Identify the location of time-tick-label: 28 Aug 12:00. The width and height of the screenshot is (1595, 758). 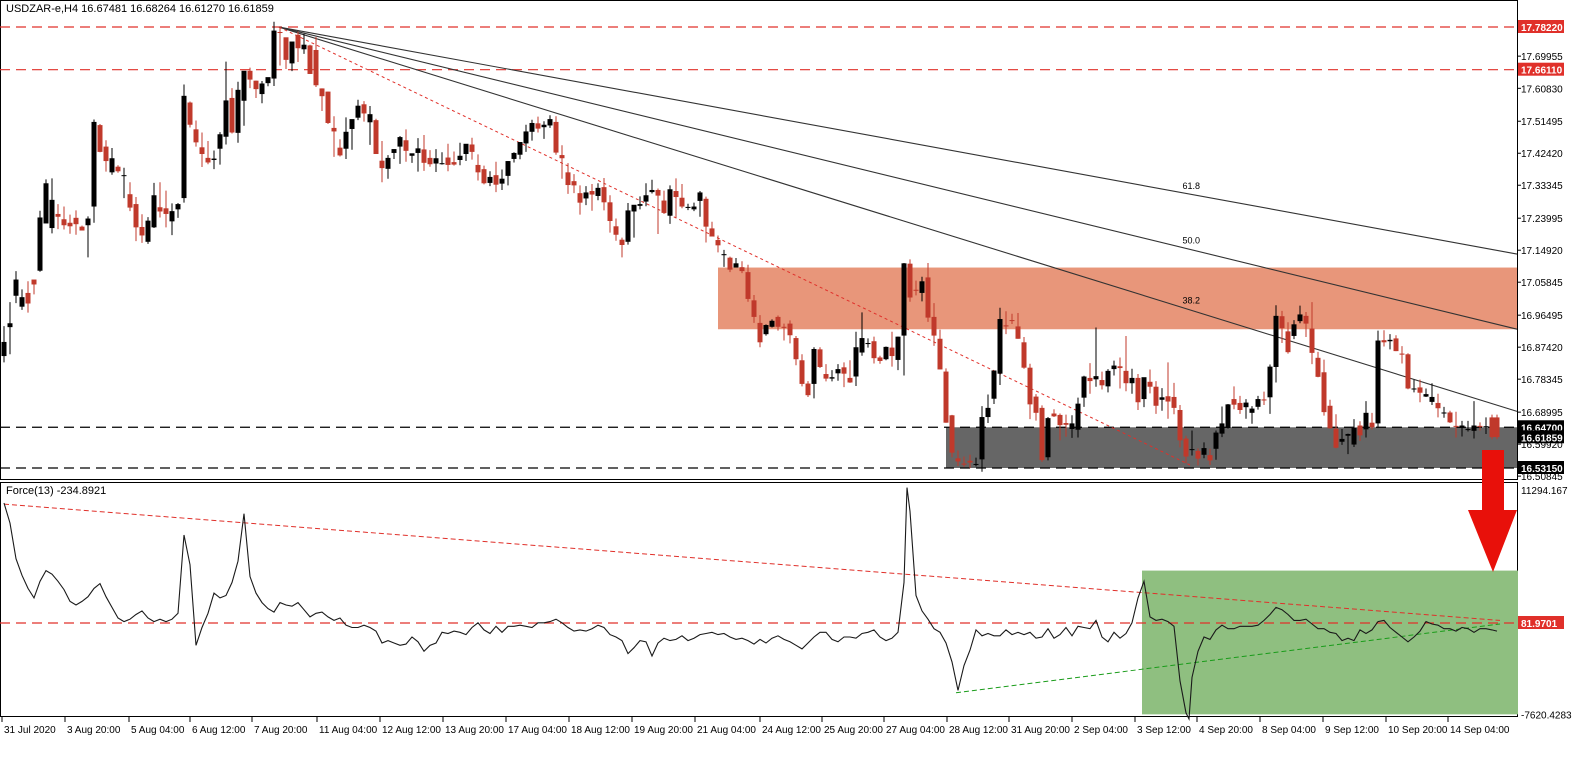
(978, 730).